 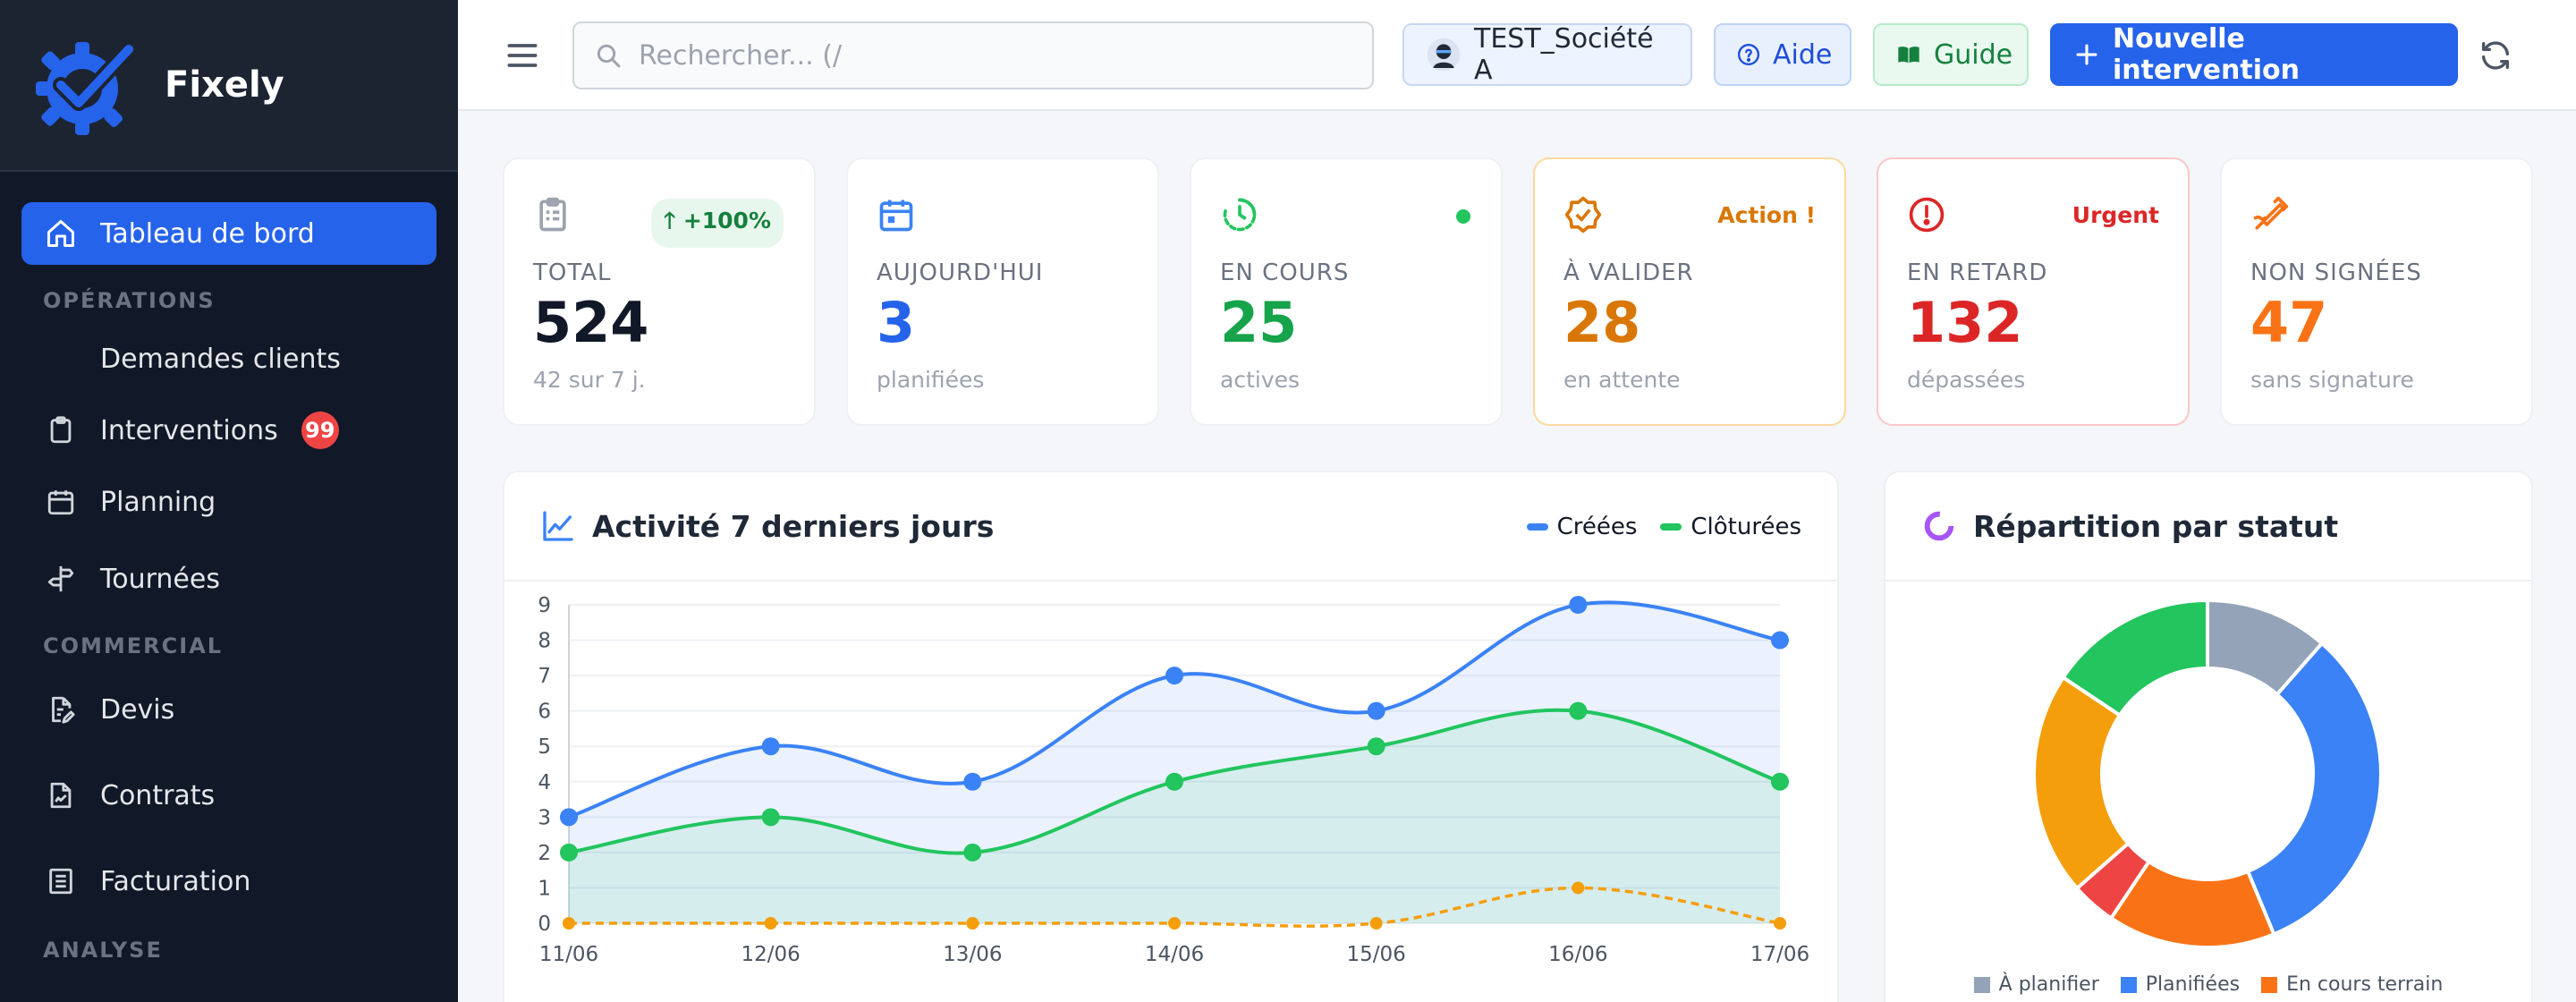 What do you see at coordinates (771, 955) in the screenshot?
I see `x-tick-label: 12/06` at bounding box center [771, 955].